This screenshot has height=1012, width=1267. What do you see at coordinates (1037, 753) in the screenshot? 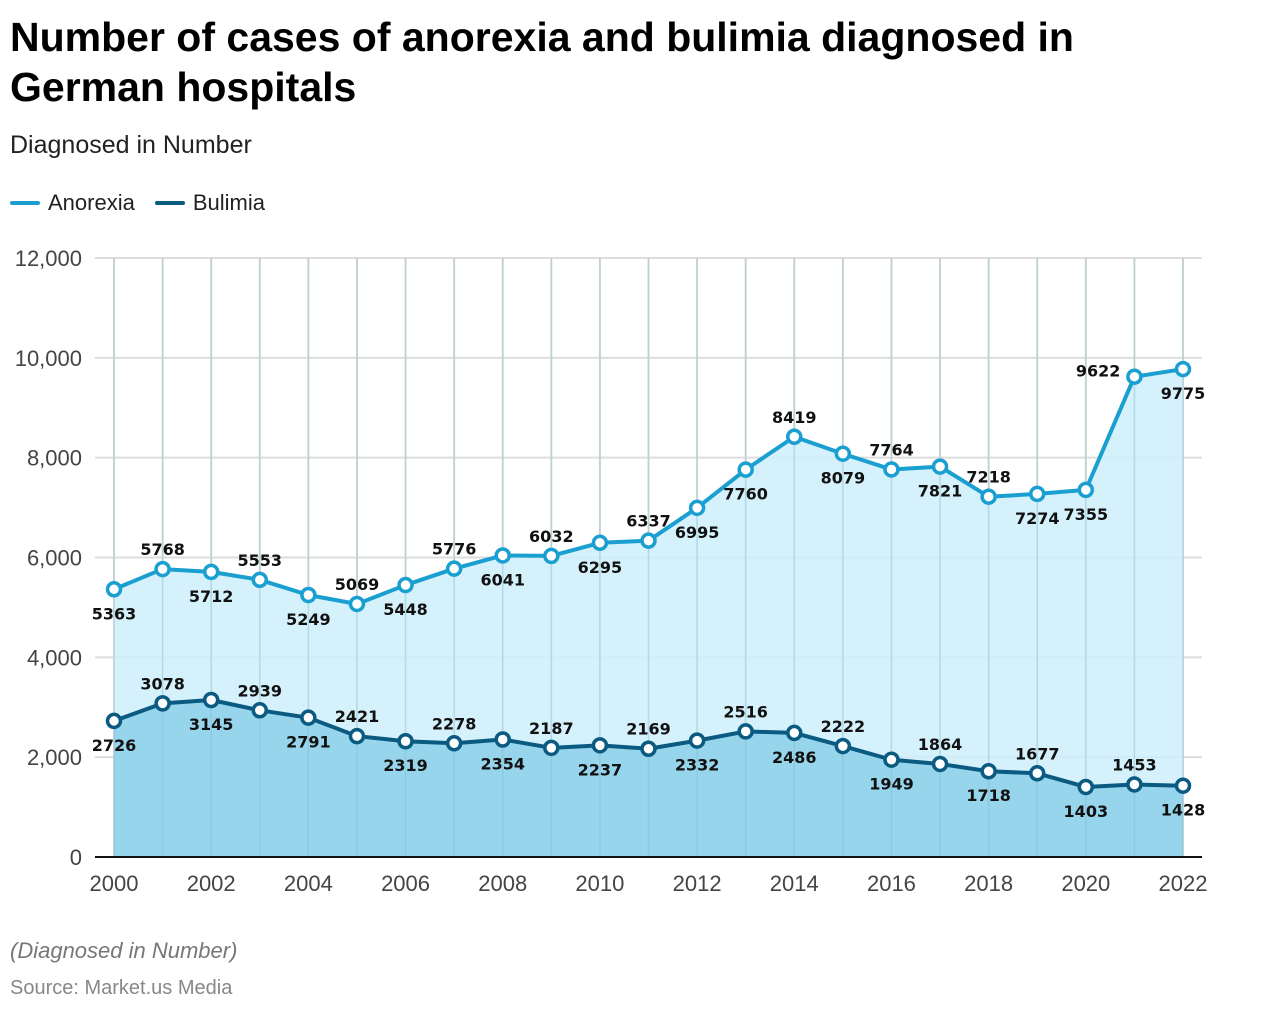
I see `data-label: 1677` at bounding box center [1037, 753].